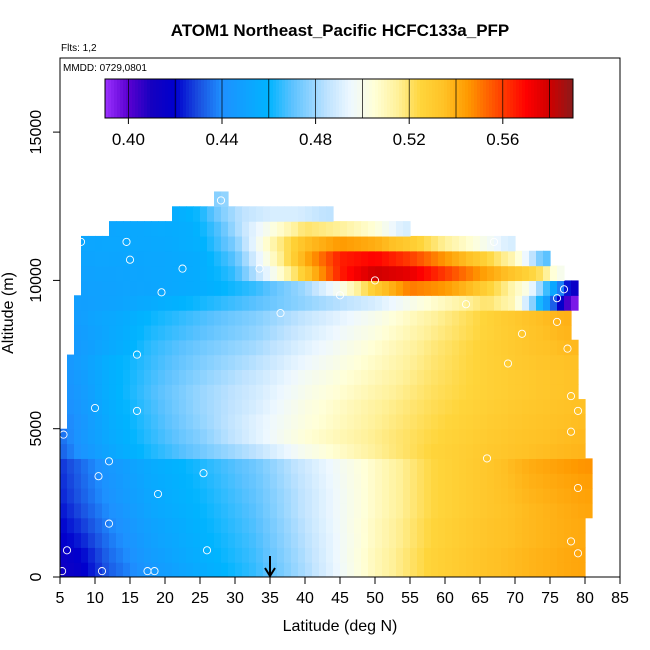 This screenshot has width=650, height=650. Describe the element at coordinates (36, 280) in the screenshot. I see `y-tick-label: 10000` at that location.